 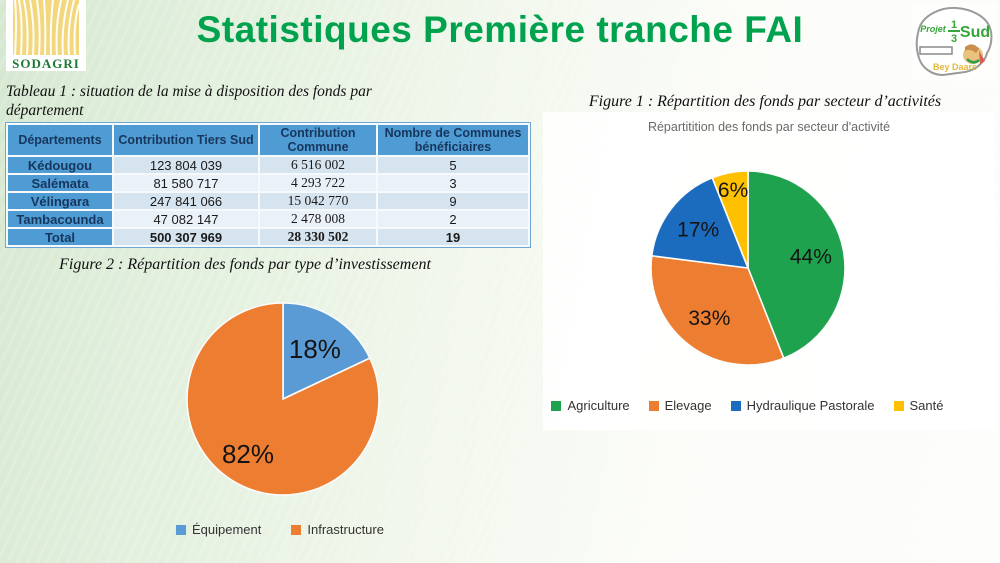 I want to click on table-row: Tambacounda 47 082 147 2 478 008 2, so click(x=268, y=219).